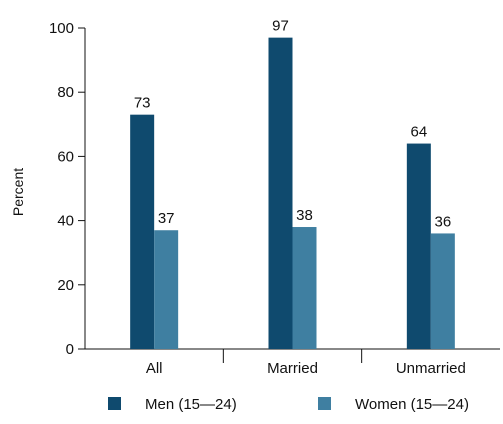 This screenshot has height=424, width=503. What do you see at coordinates (292, 368) in the screenshot?
I see `x-category-label: Married` at bounding box center [292, 368].